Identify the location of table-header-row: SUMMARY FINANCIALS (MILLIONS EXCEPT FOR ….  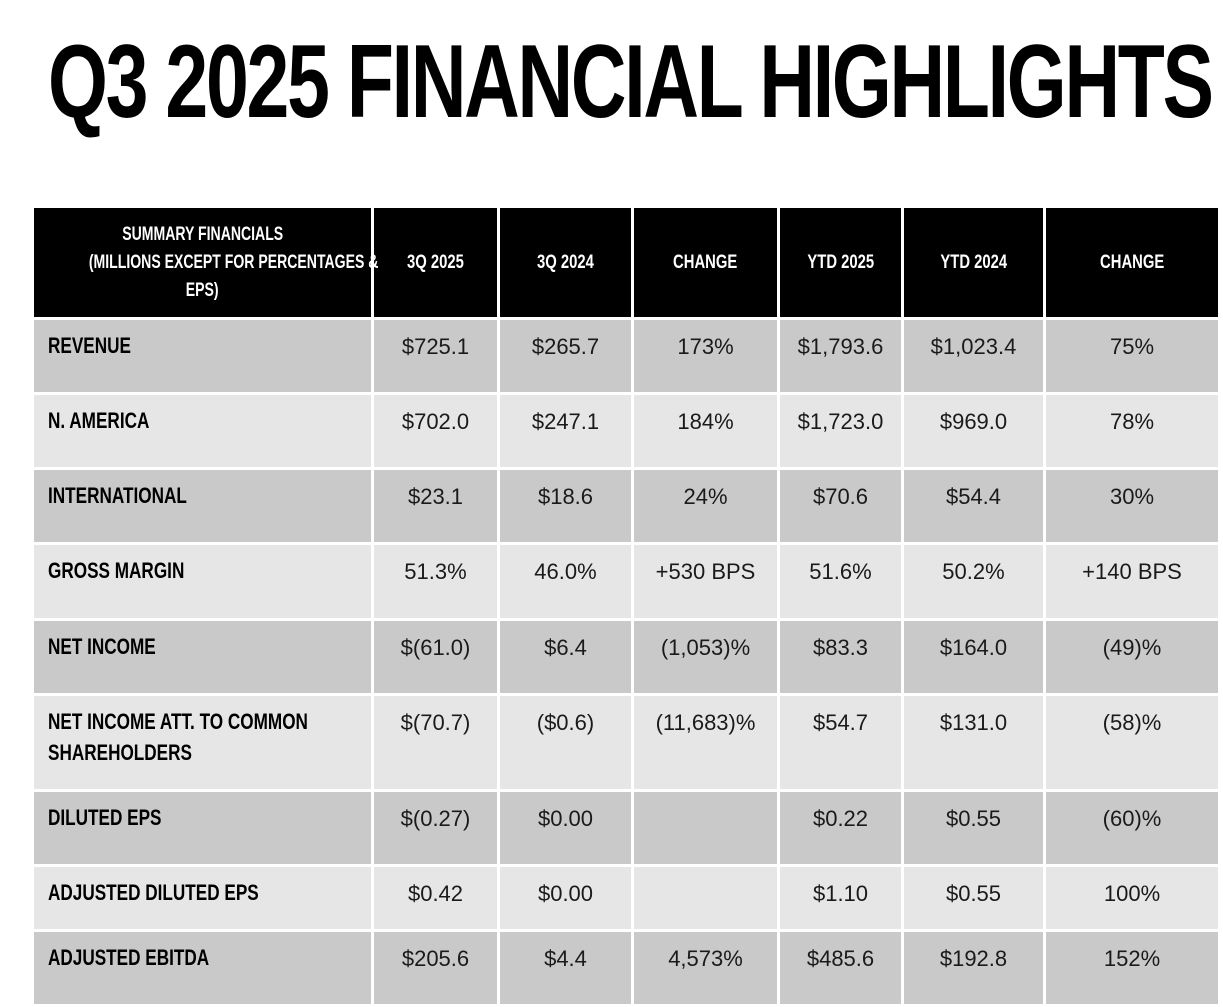
(626, 262).